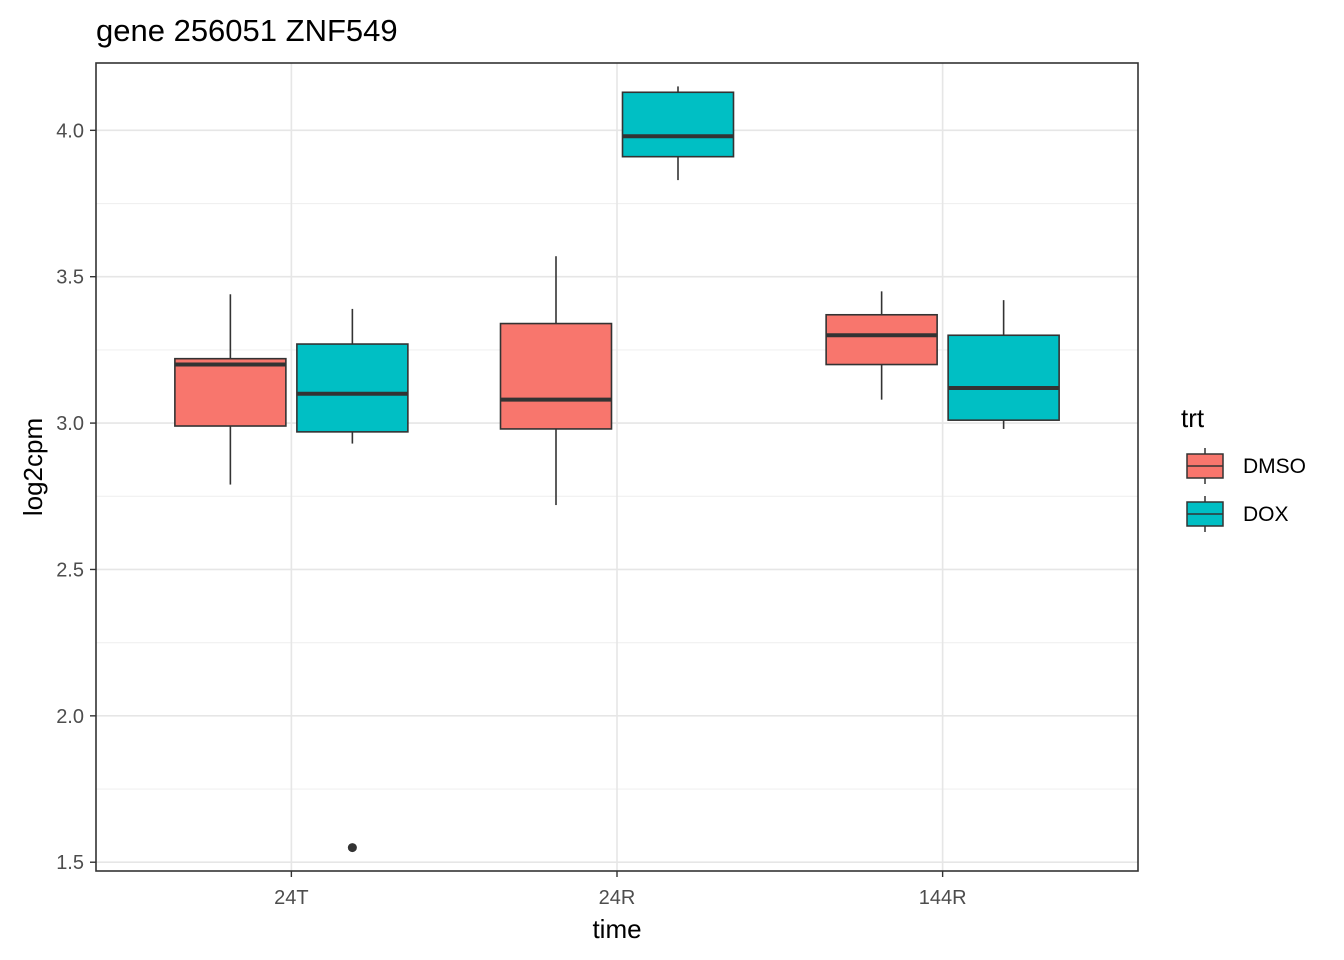 The image size is (1344, 960). I want to click on x-tick-label: 144R, so click(943, 898).